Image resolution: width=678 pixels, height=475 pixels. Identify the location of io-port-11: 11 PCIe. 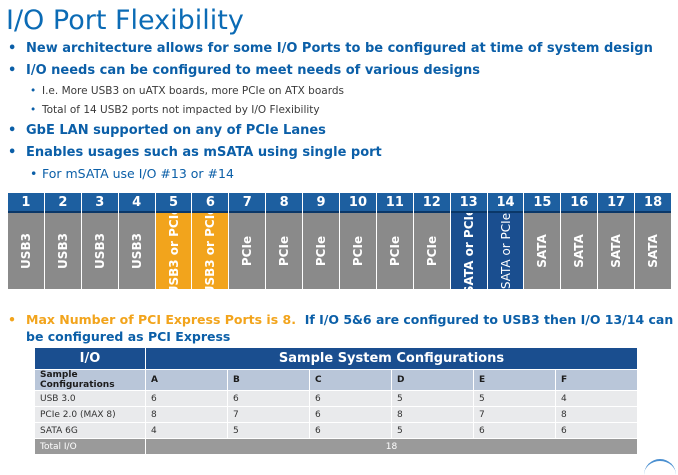
(395, 241).